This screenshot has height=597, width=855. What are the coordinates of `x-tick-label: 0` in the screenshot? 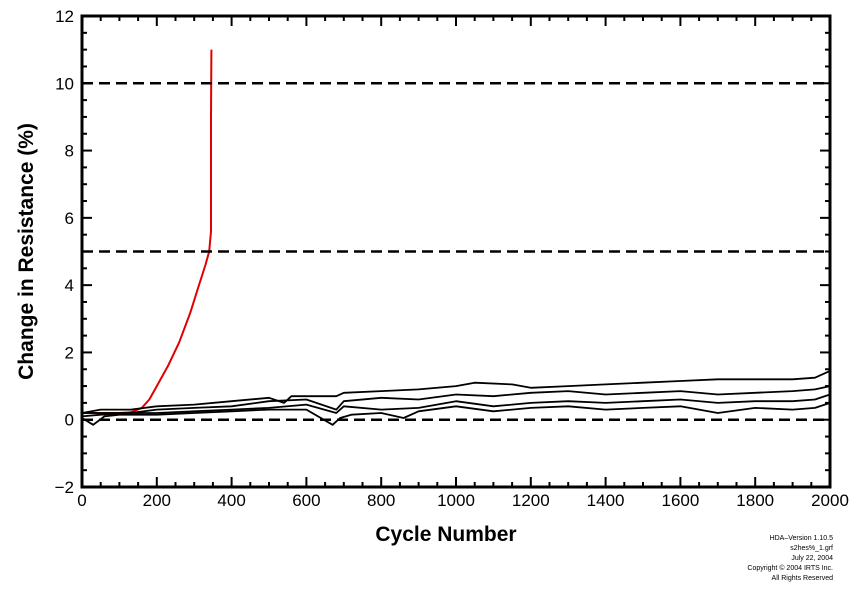 It's located at (81, 500).